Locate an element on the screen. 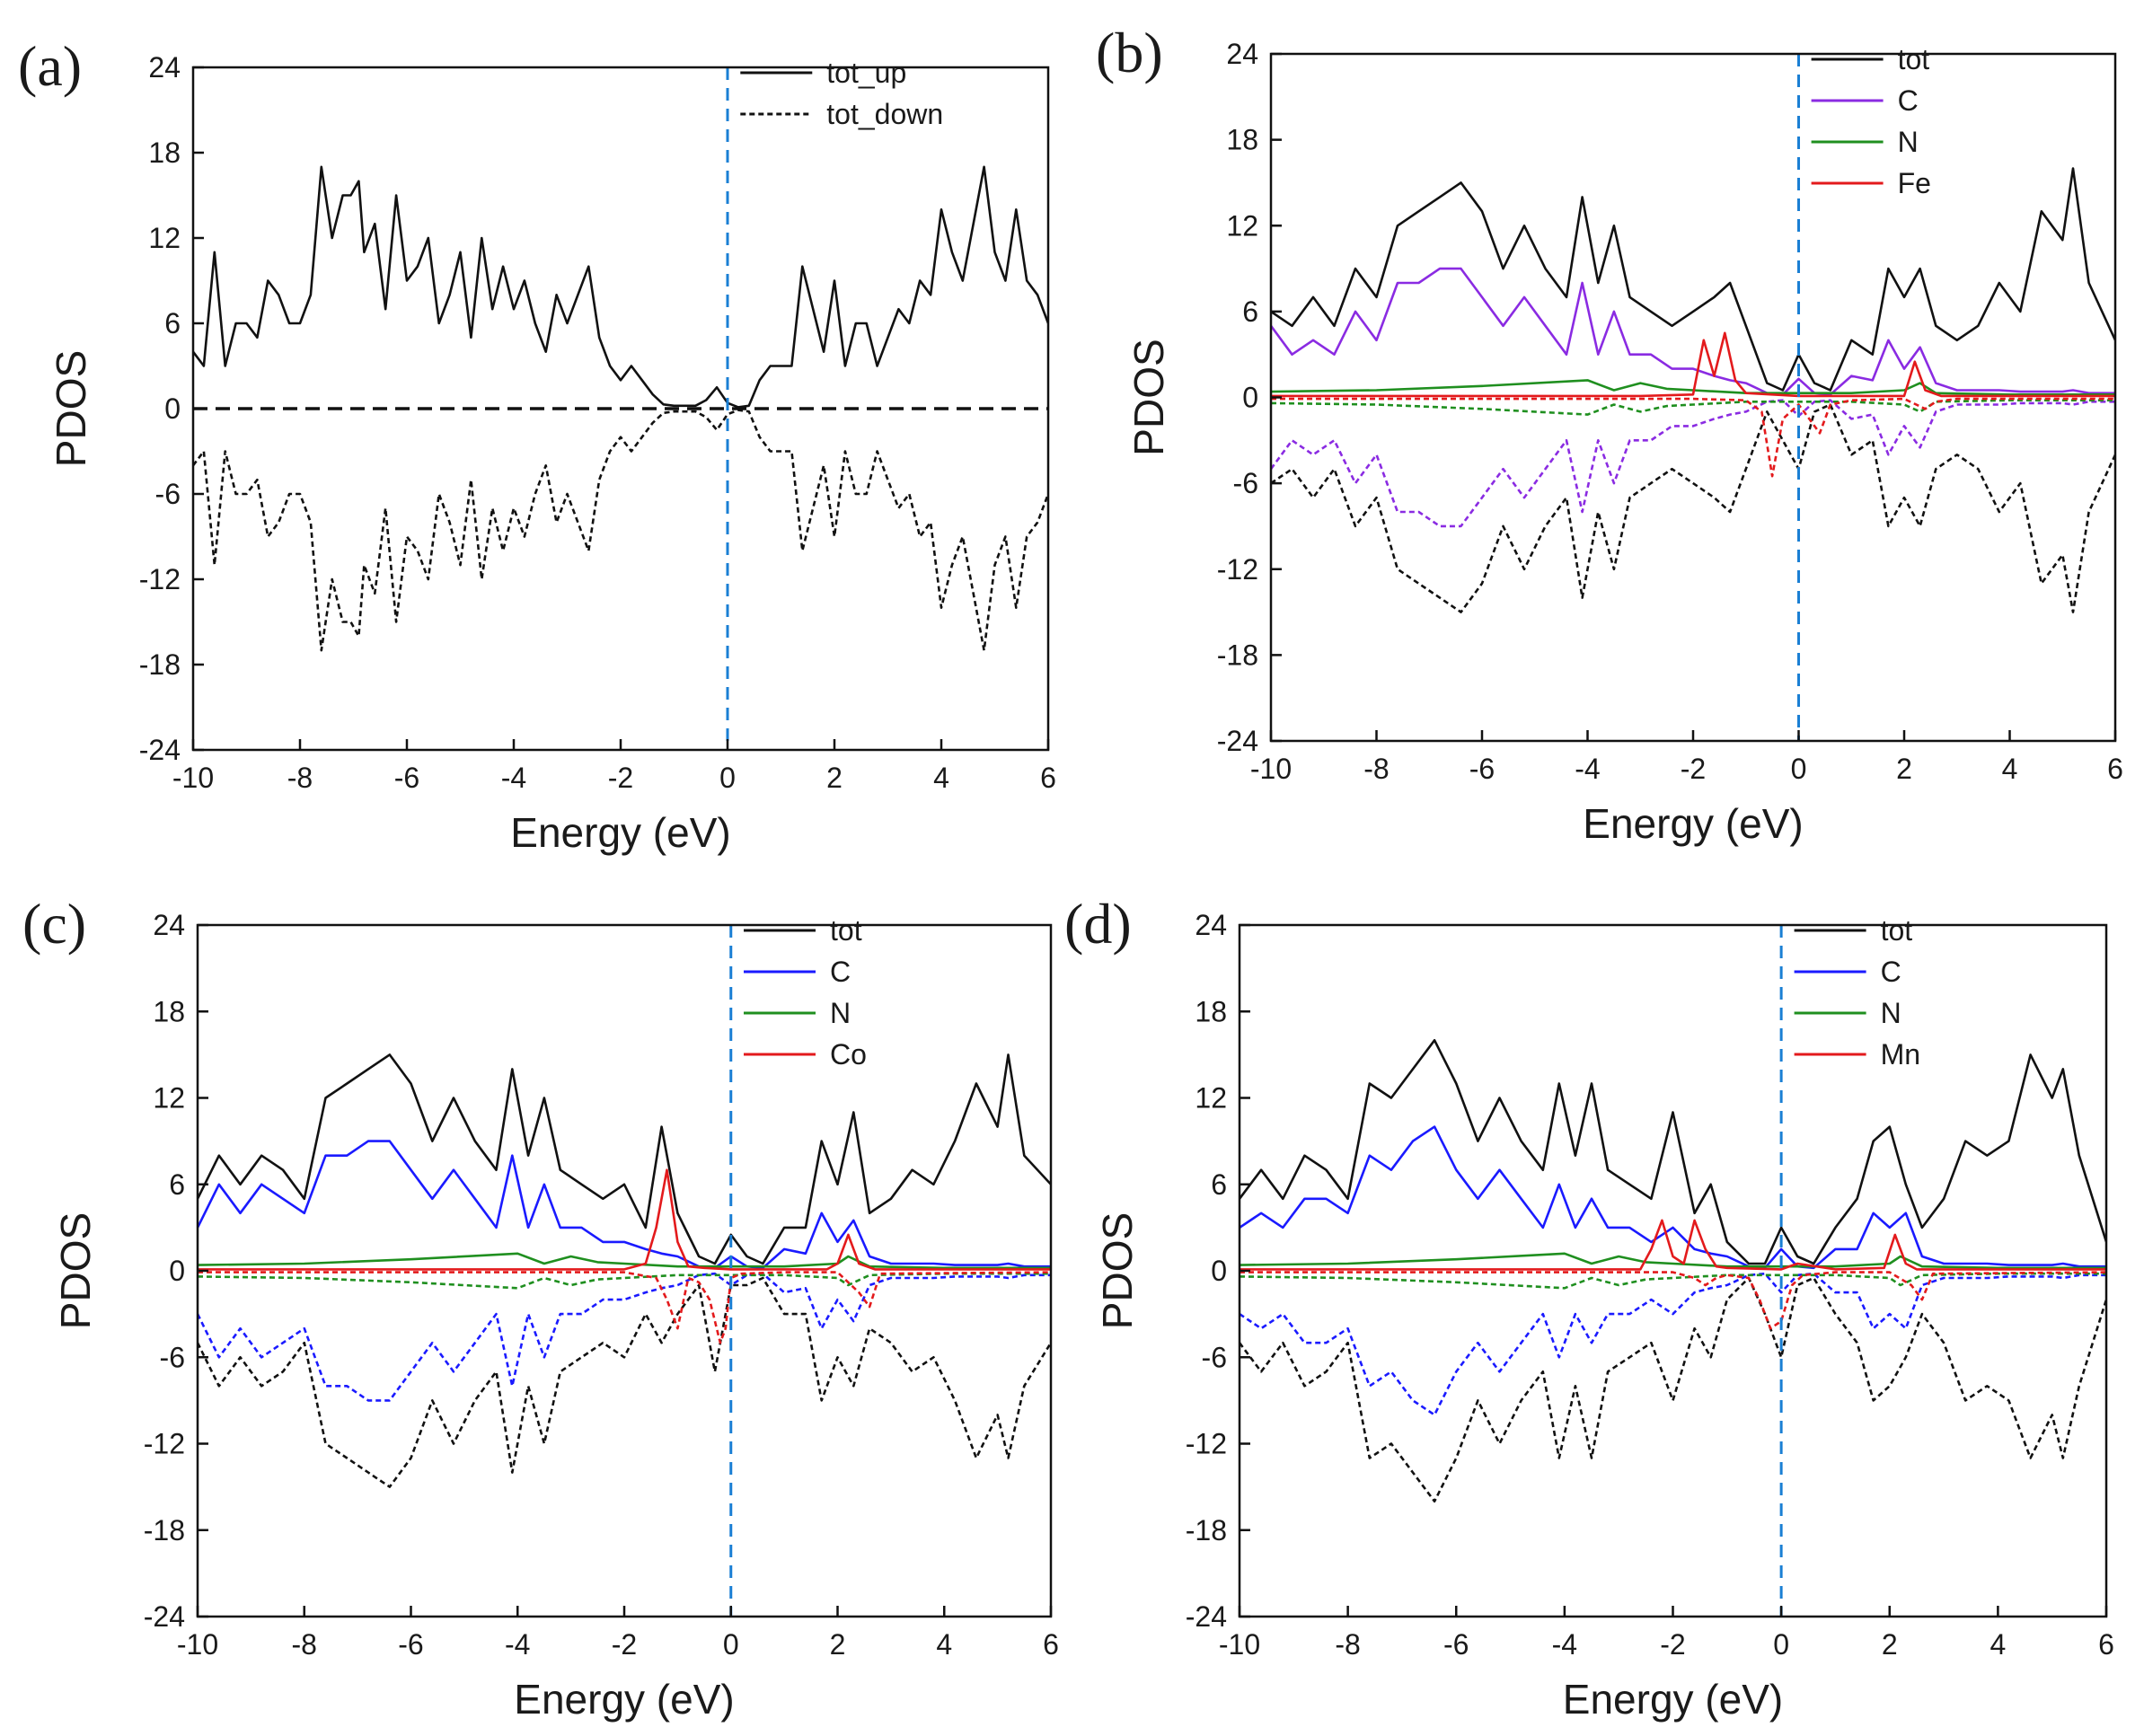 This screenshot has height=1736, width=2144. legend-label-n: N is located at coordinates (840, 1013).